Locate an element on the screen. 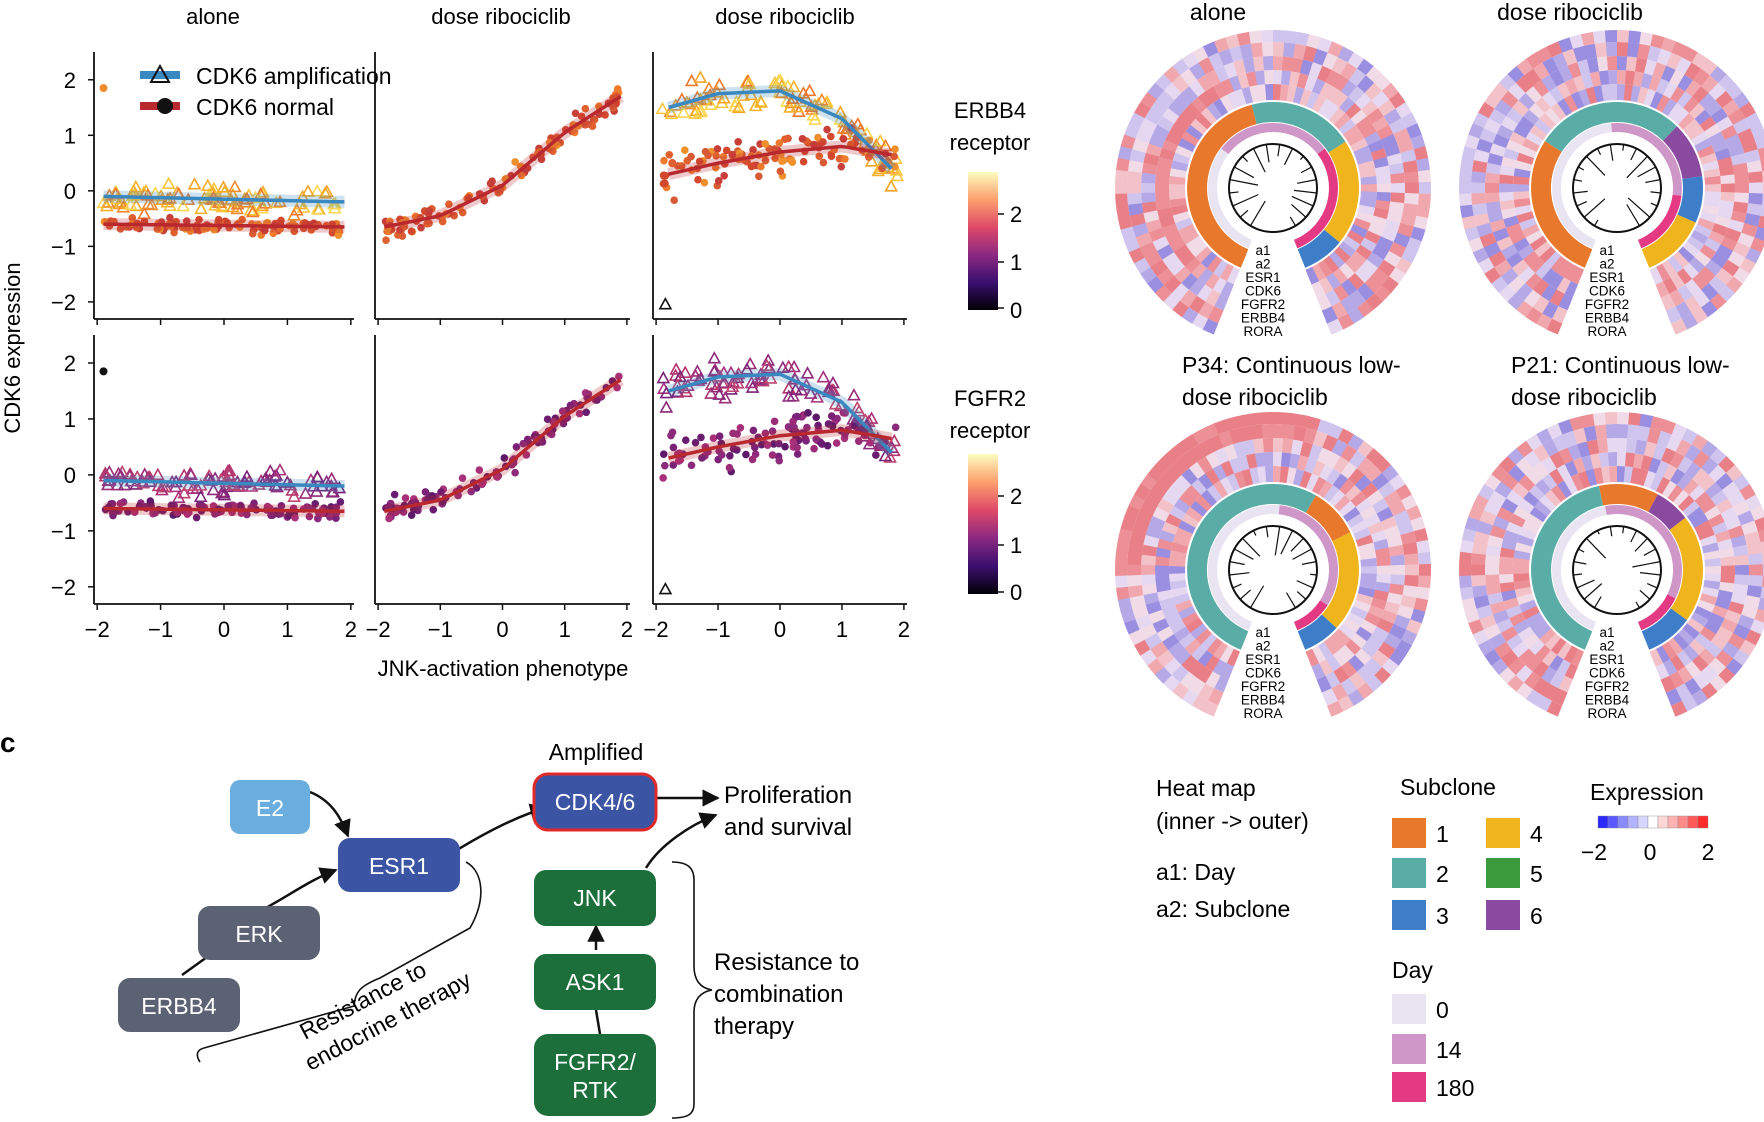 The image size is (1764, 1122). y-tick-label: 0 is located at coordinates (70, 475).